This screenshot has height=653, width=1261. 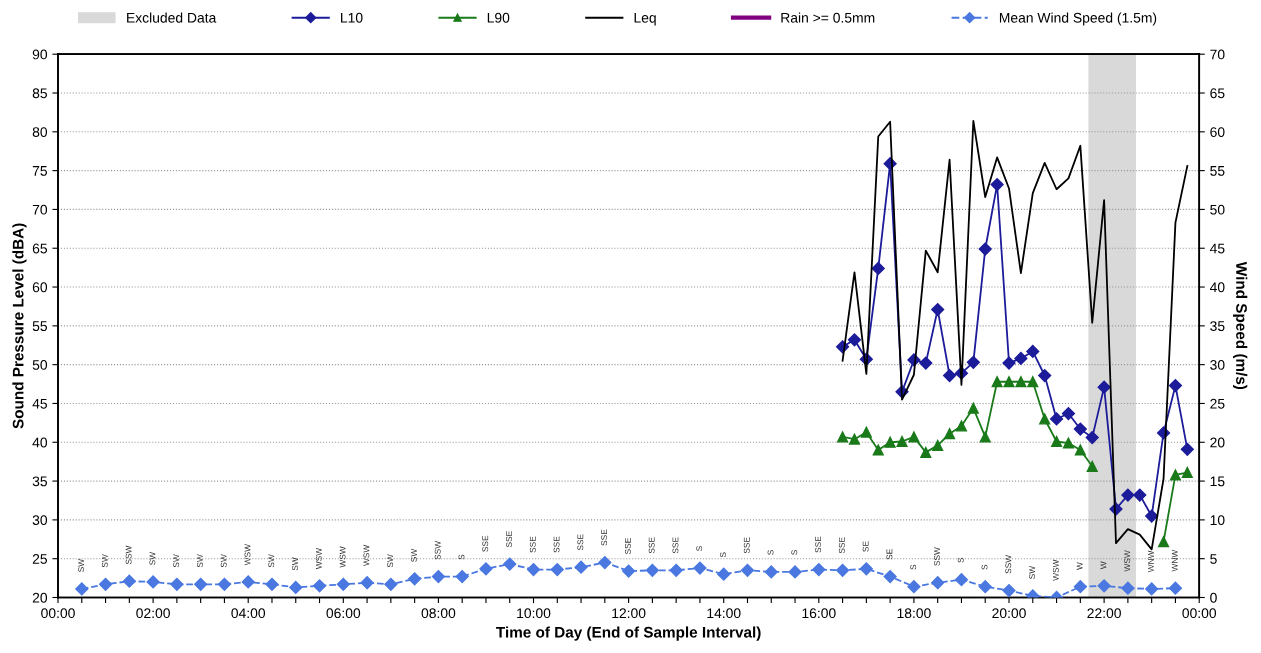 What do you see at coordinates (1217, 364) in the screenshot?
I see `y2-tick-label: 30` at bounding box center [1217, 364].